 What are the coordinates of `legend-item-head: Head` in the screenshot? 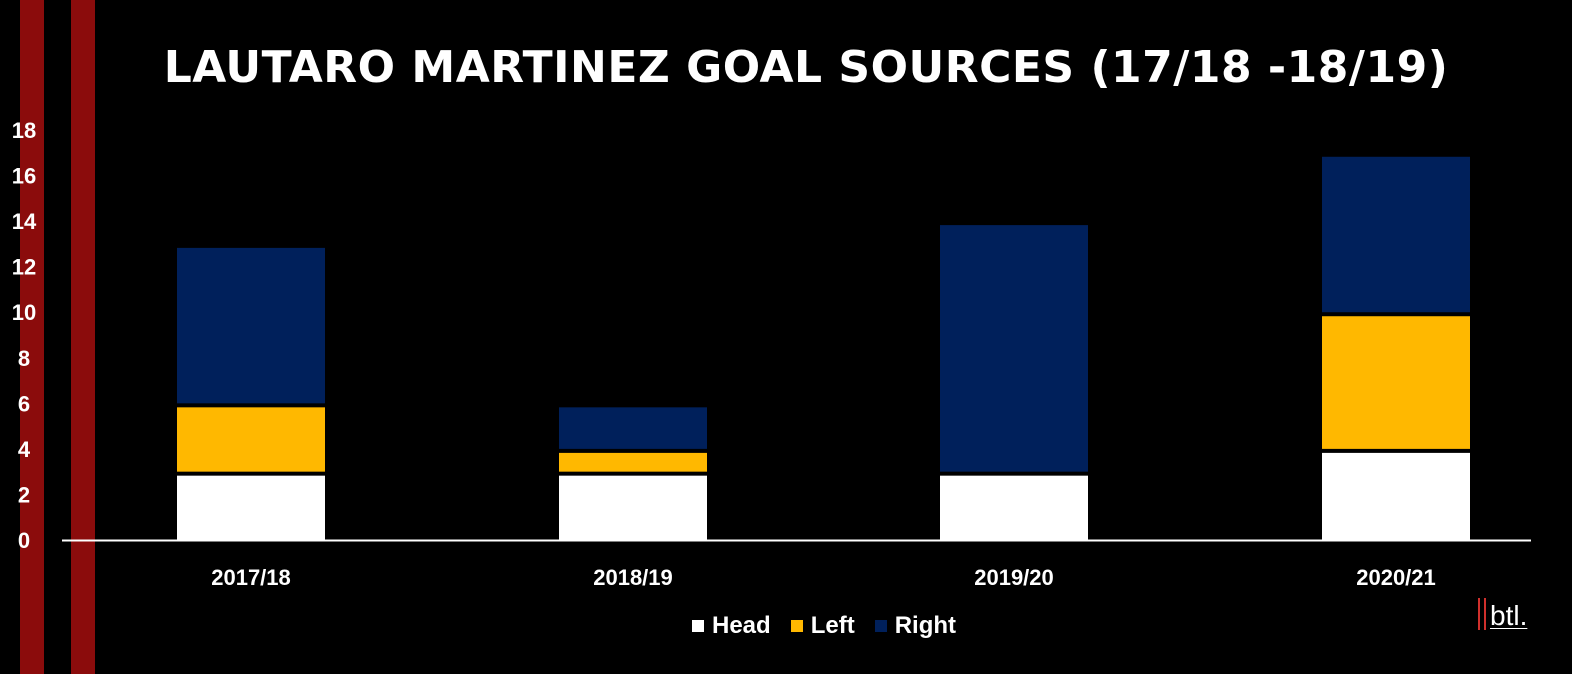 It's located at (731, 626).